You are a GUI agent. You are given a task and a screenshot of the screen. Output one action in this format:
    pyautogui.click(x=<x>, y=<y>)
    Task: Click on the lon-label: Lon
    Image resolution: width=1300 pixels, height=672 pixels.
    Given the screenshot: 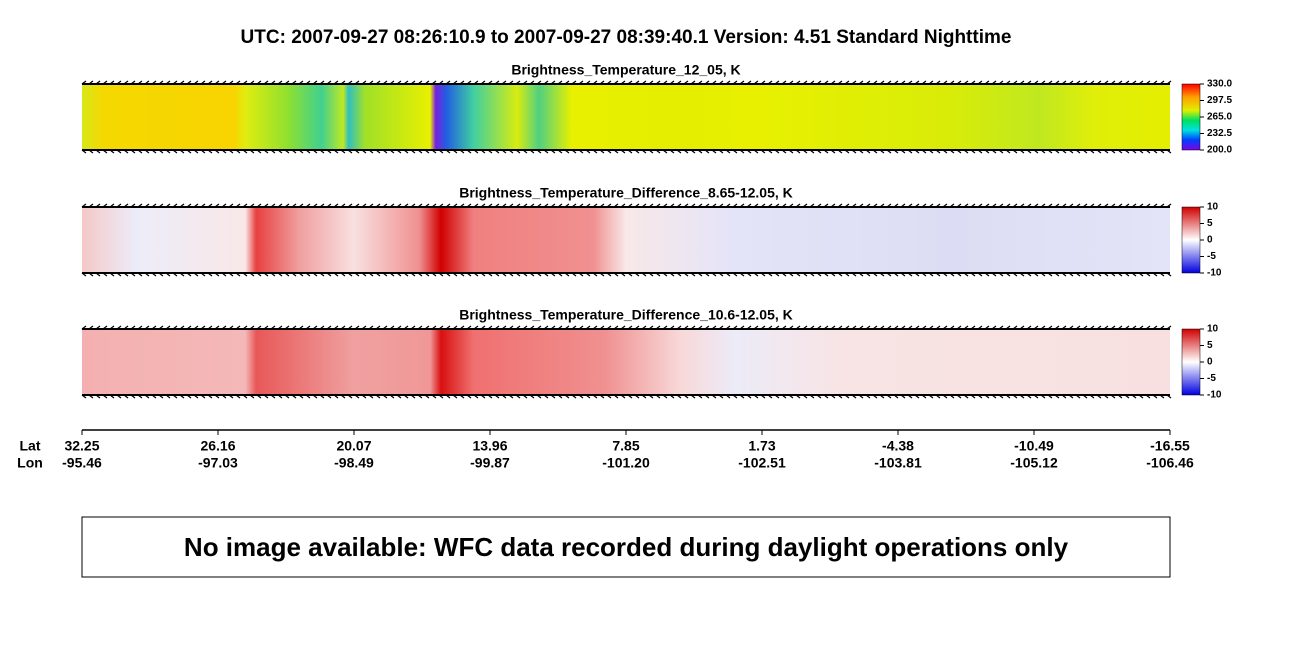 What is the action you would take?
    pyautogui.click(x=30, y=463)
    